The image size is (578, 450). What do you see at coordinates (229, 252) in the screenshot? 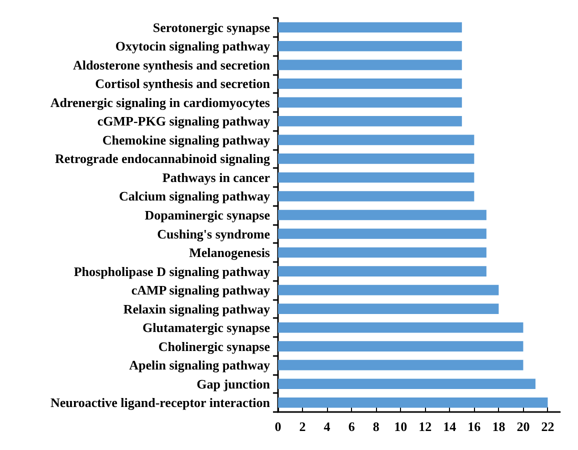
I see `y-tick-label: Melanogenesis` at bounding box center [229, 252].